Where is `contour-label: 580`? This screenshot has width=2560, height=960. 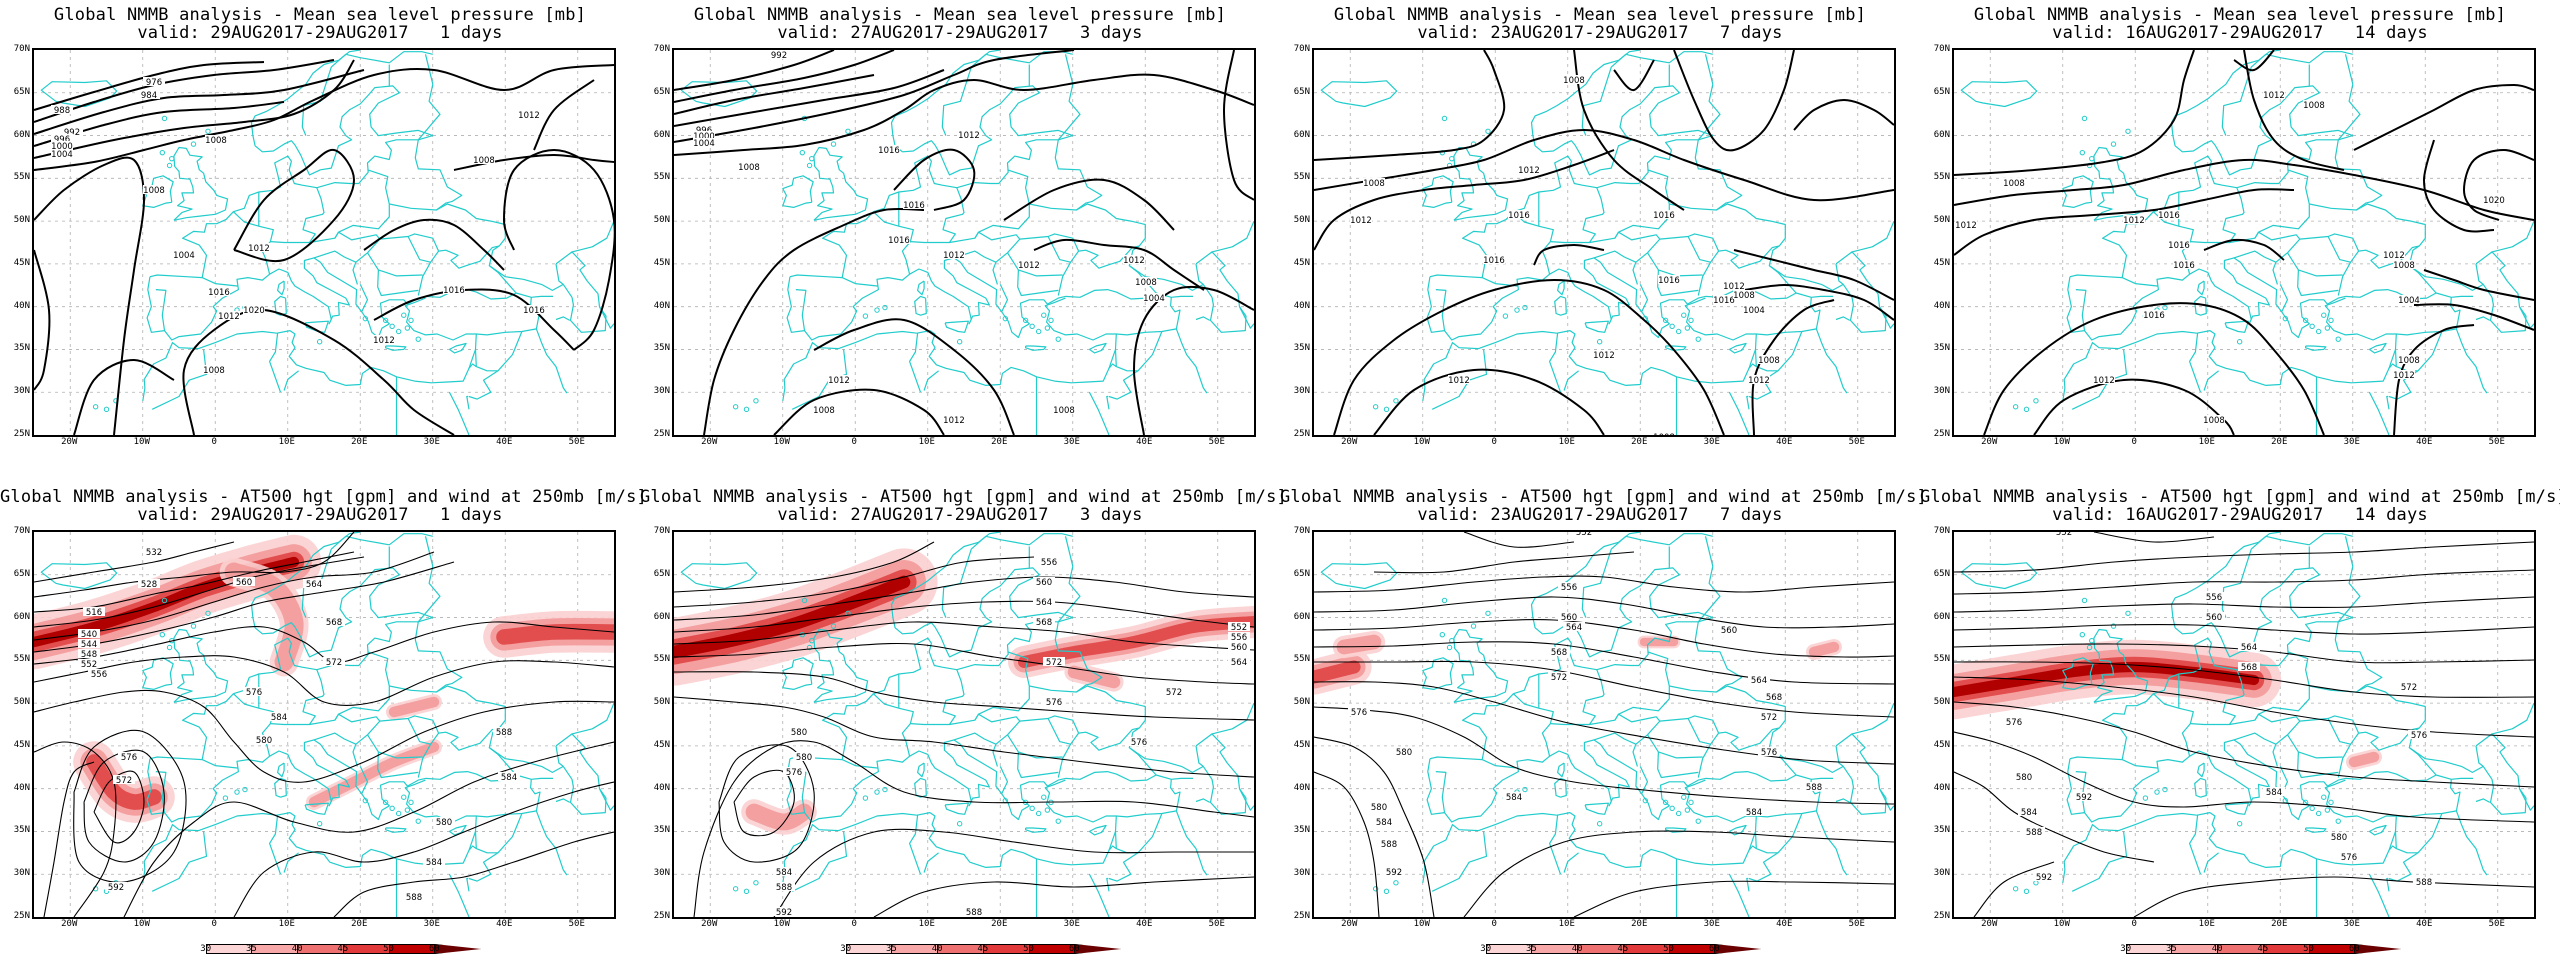 contour-label: 580 is located at coordinates (444, 823).